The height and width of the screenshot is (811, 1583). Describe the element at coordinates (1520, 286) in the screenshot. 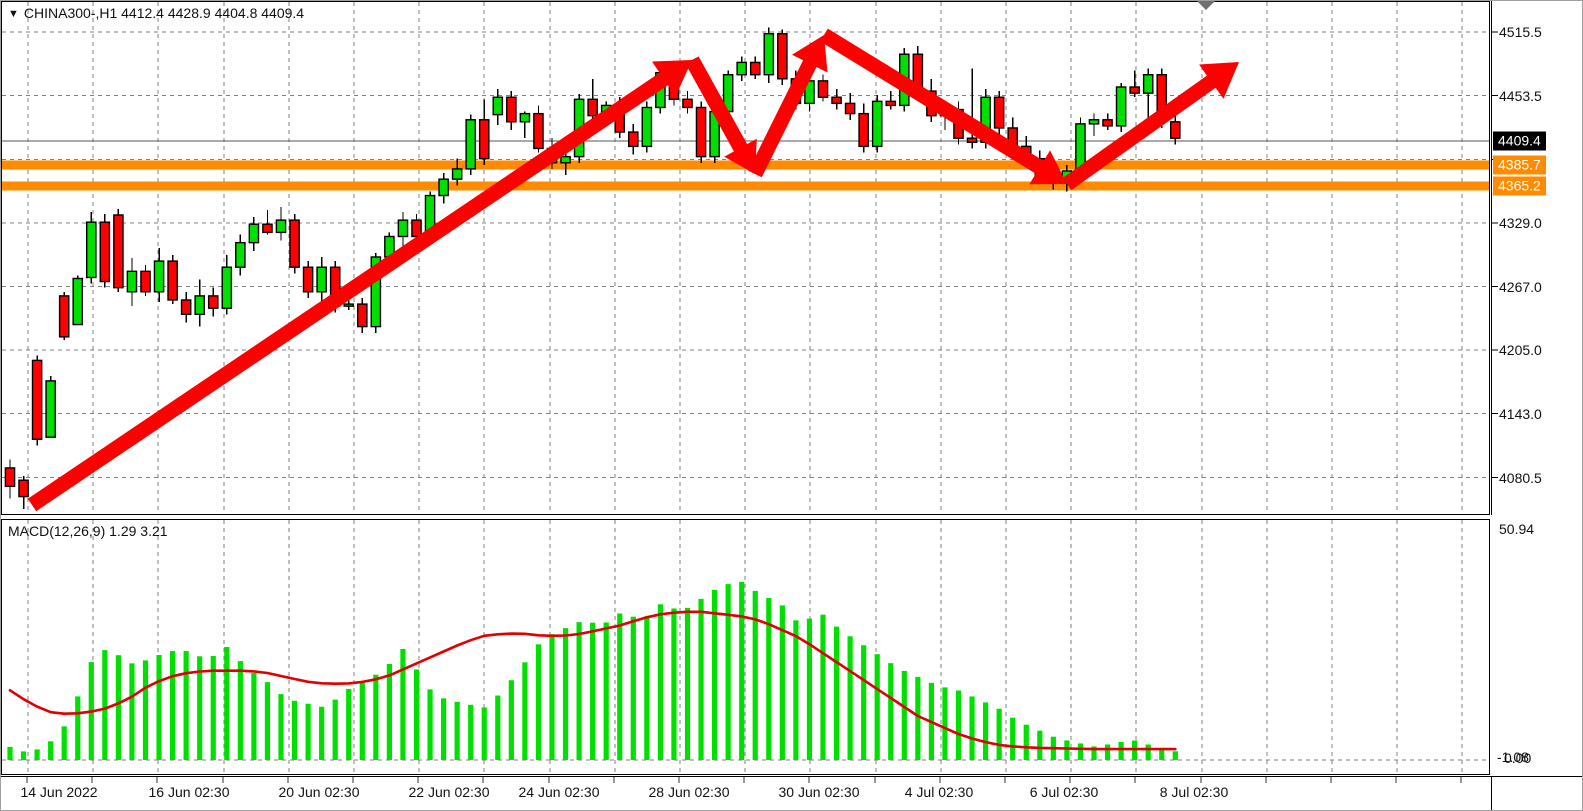

I see `price-axis-tick-label: 4267.0` at that location.